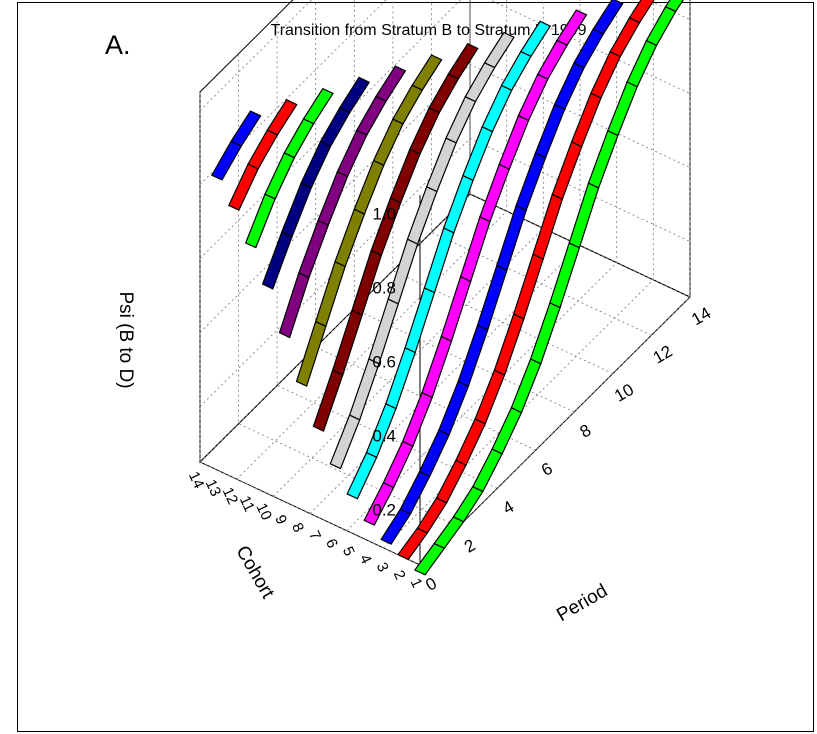 The width and height of the screenshot is (817, 734). I want to click on z-tick-label: 0.6, so click(384, 362).